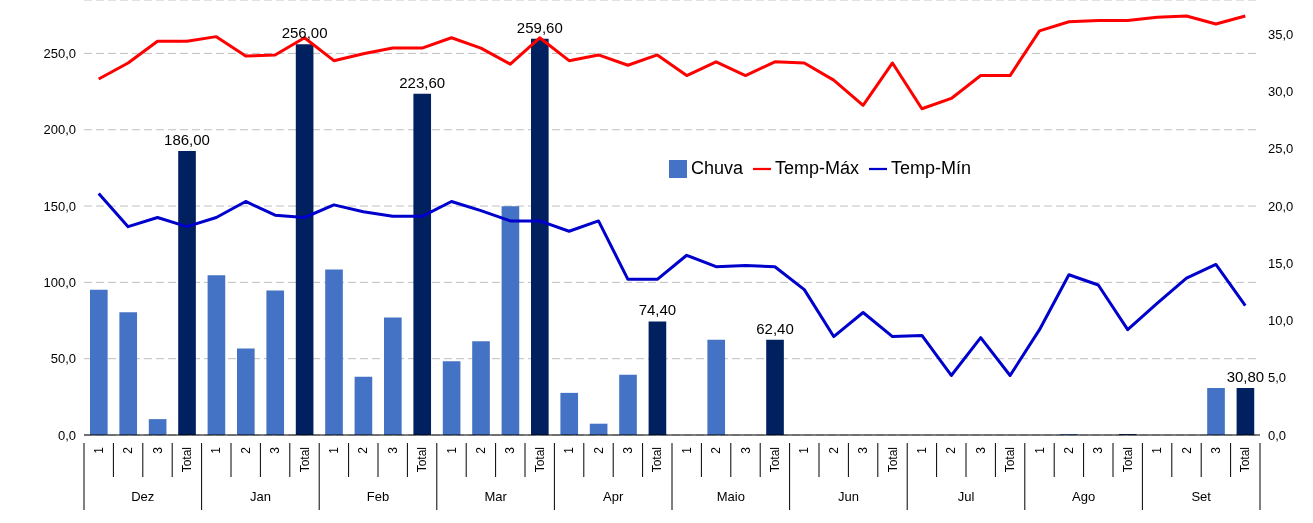 The image size is (1313, 523). Describe the element at coordinates (1281, 92) in the screenshot. I see `y2-tick-label: 30,0` at that location.